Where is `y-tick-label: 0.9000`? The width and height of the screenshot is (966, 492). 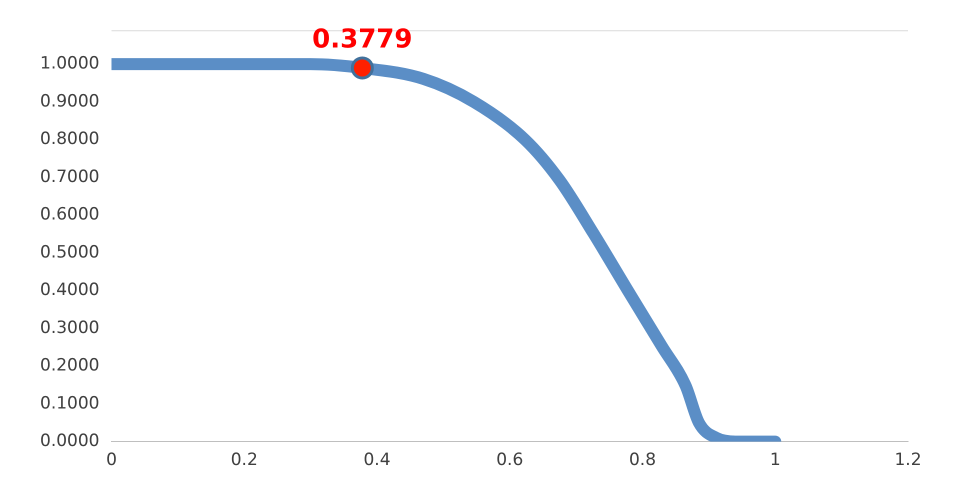
y-tick-label: 0.9000 is located at coordinates (70, 101).